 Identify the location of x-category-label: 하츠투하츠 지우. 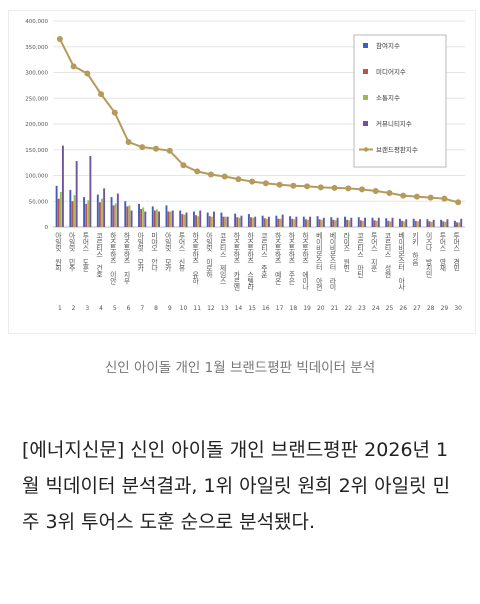
(126, 258).